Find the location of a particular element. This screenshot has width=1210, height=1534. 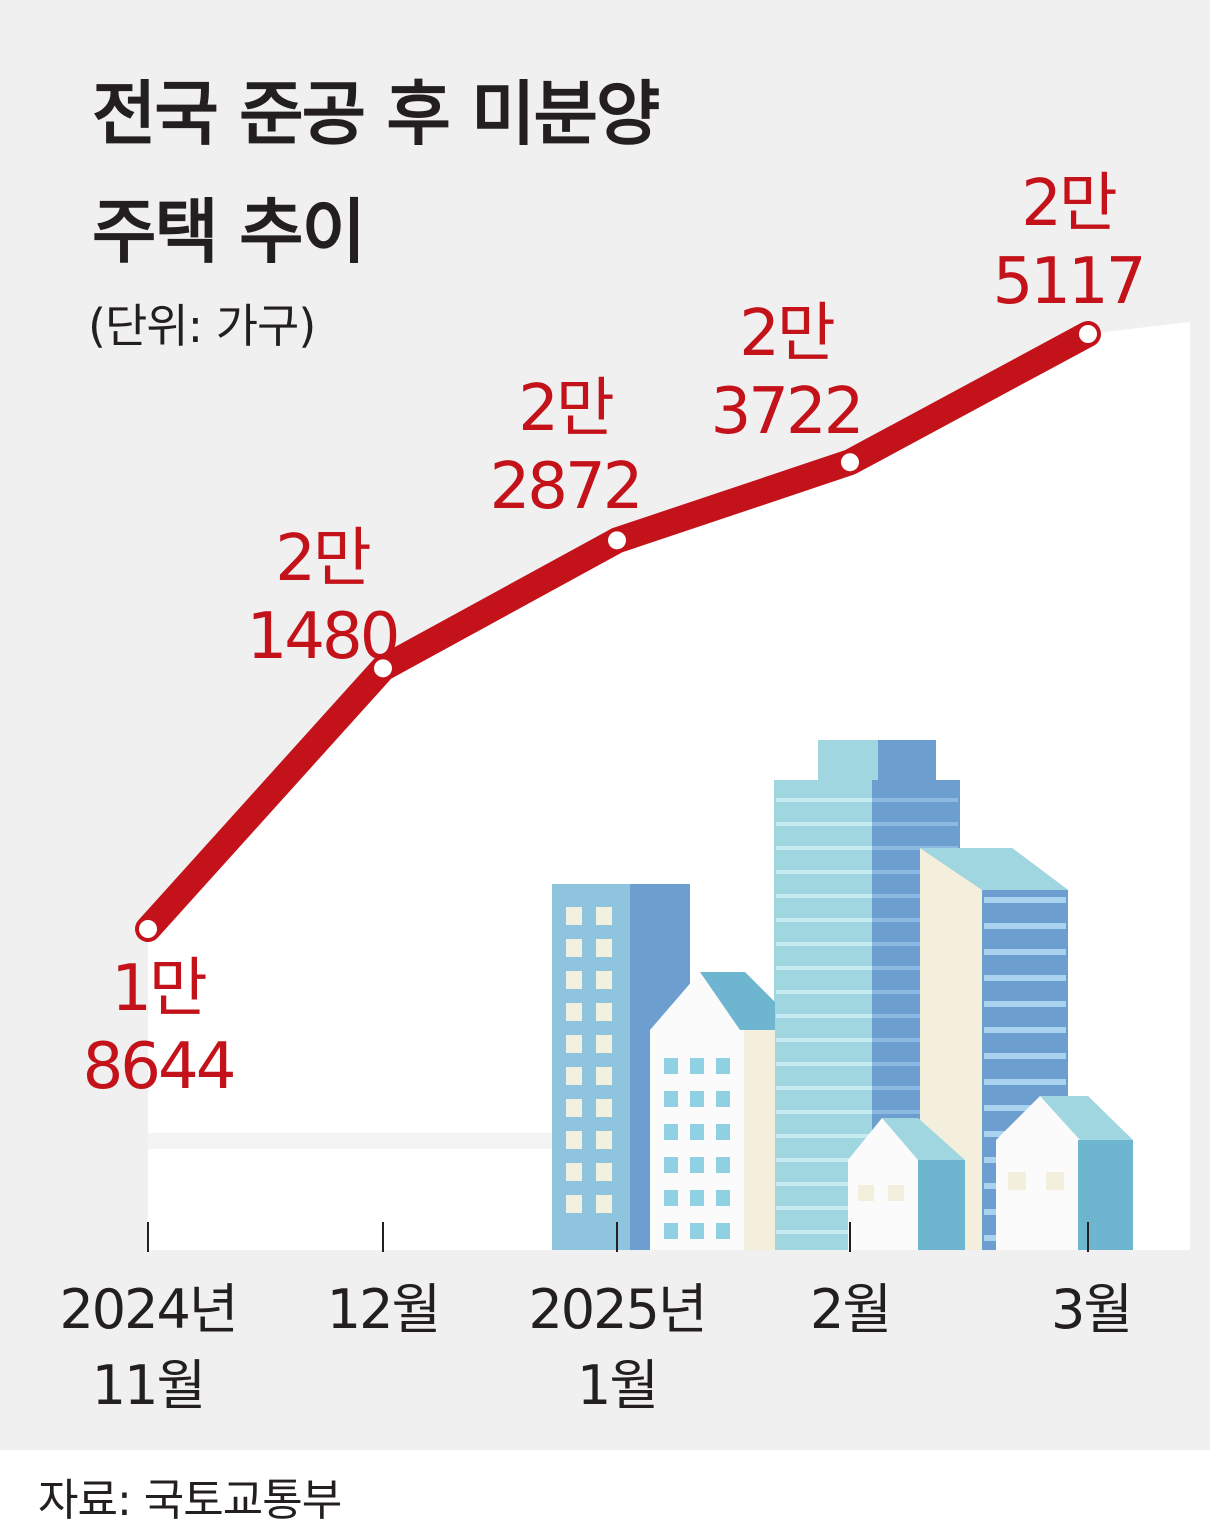

data-label: 1만 is located at coordinates (158, 989).